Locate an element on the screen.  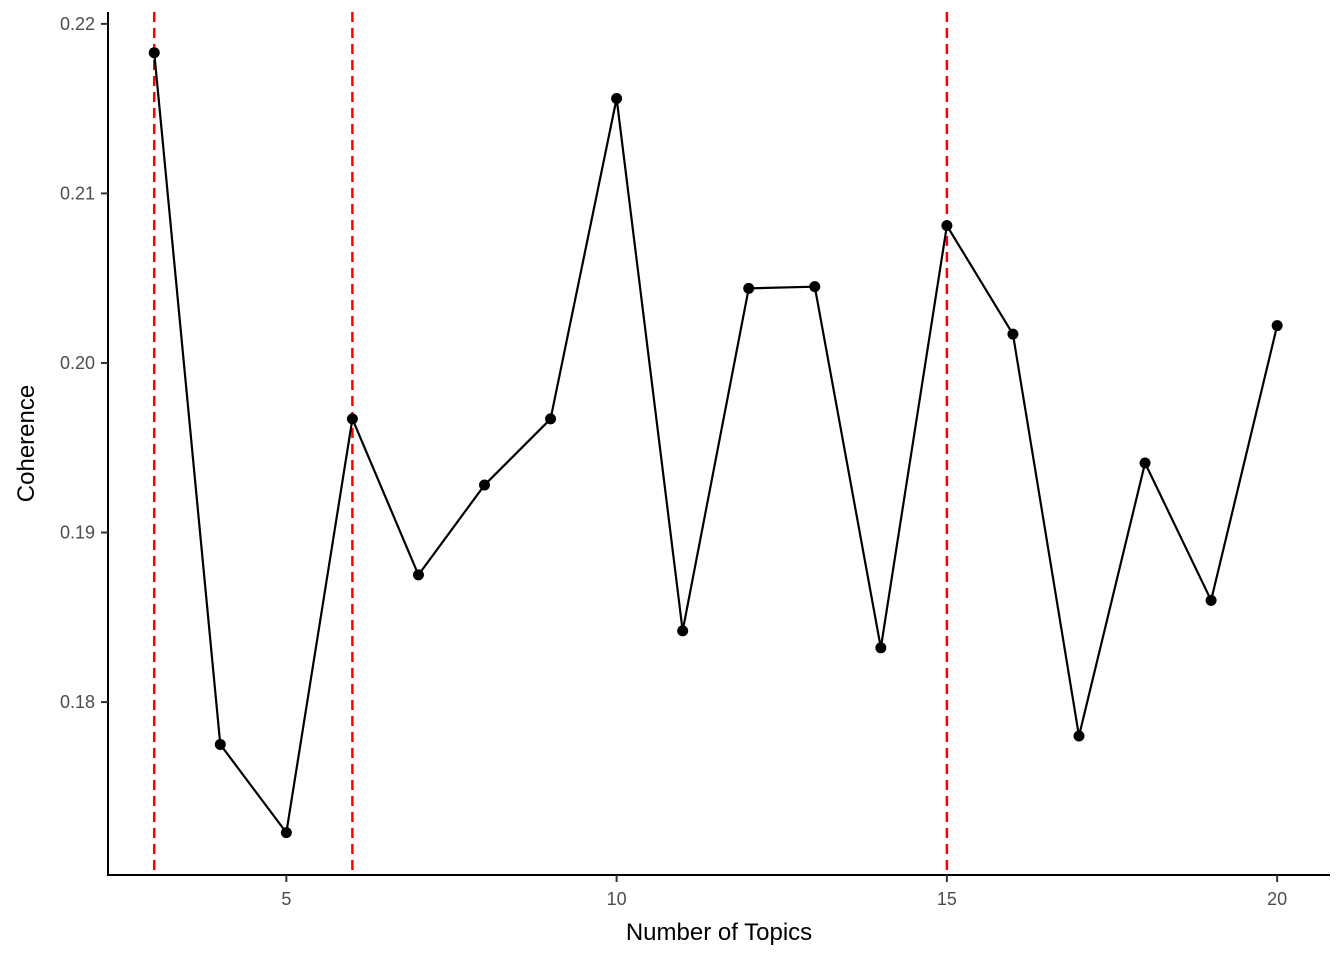
y-axis-title: Coherence is located at coordinates (26, 443).